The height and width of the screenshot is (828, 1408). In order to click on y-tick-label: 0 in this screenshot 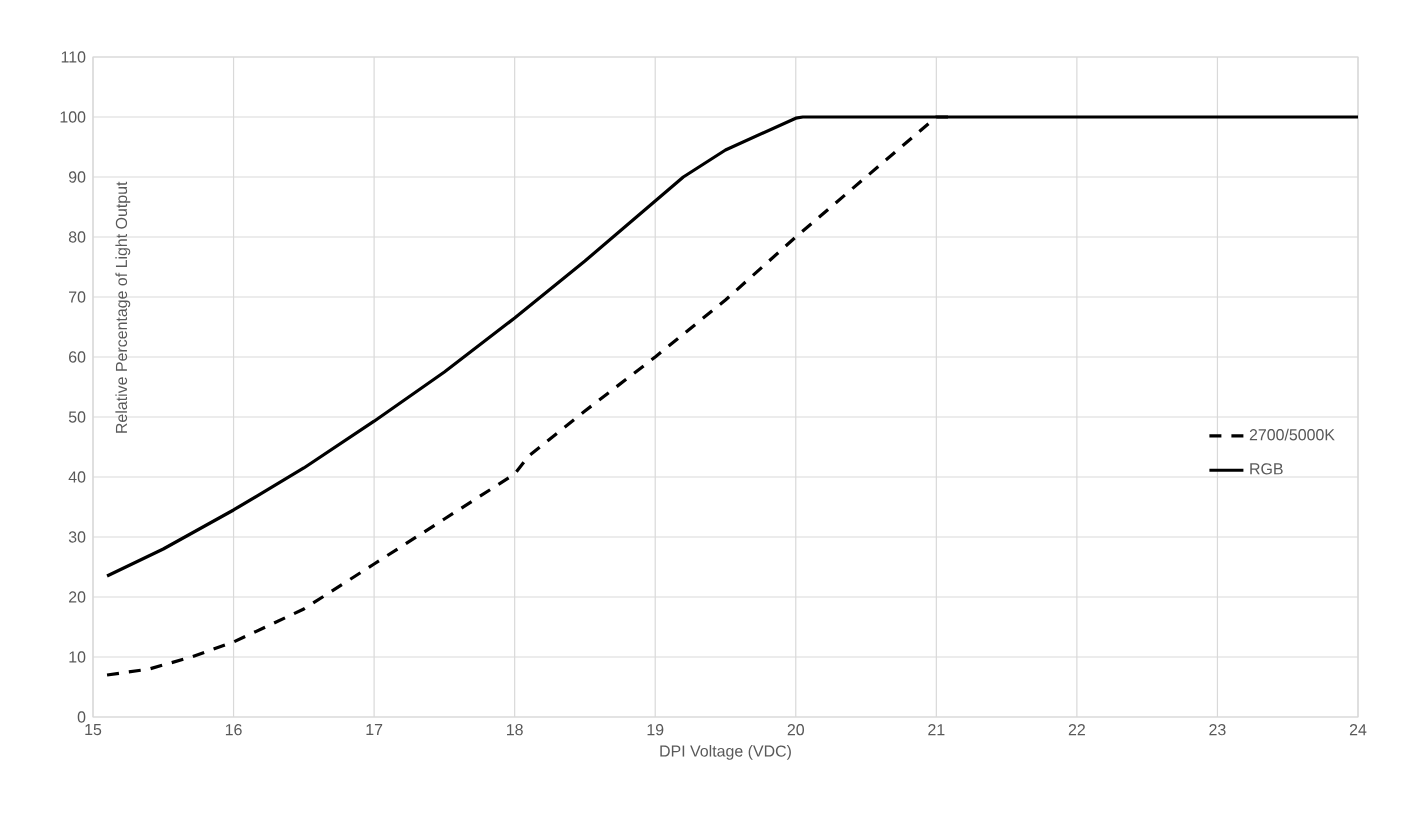, I will do `click(81, 717)`.